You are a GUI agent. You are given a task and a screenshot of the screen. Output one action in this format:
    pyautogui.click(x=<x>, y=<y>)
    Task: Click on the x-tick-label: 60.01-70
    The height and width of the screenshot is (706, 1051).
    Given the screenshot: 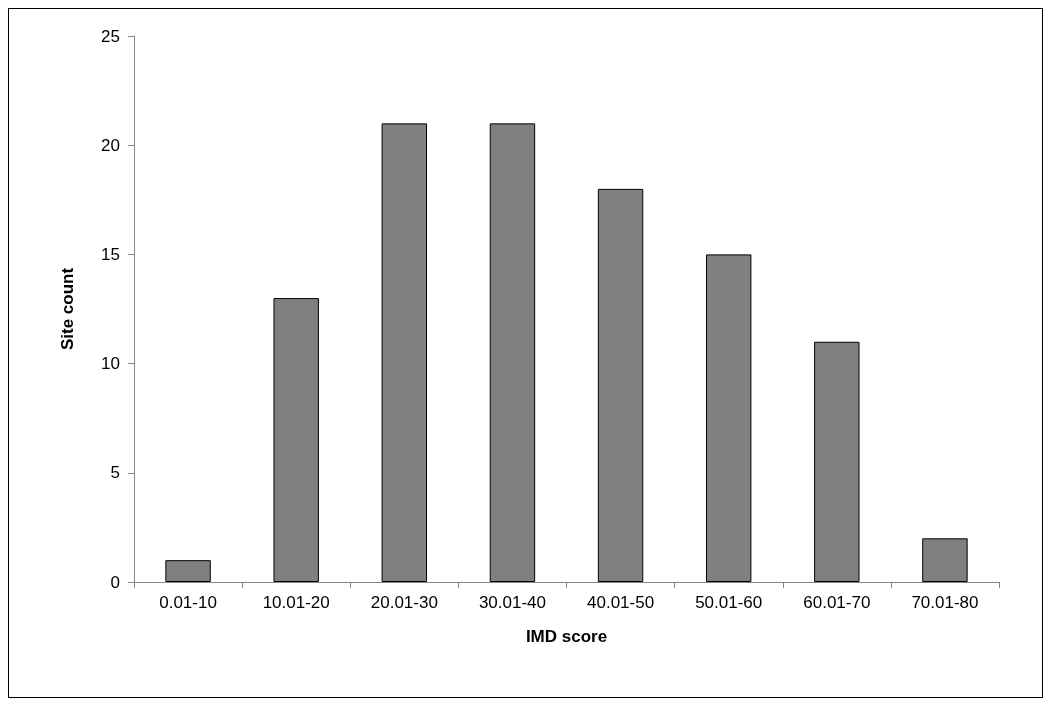 What is the action you would take?
    pyautogui.click(x=837, y=602)
    